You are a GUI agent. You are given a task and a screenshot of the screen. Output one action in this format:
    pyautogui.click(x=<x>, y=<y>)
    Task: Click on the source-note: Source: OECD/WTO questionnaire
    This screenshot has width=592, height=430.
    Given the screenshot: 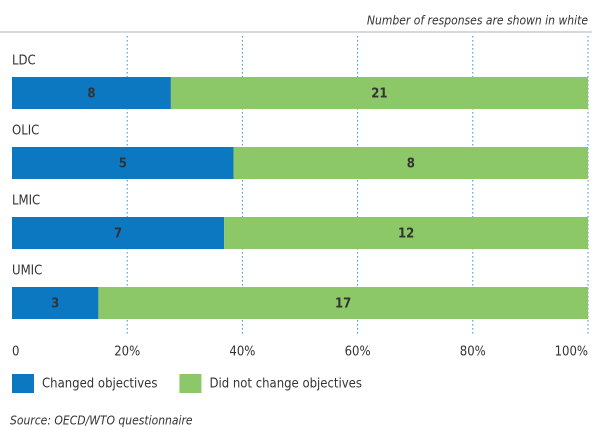 What is the action you would take?
    pyautogui.click(x=101, y=421)
    